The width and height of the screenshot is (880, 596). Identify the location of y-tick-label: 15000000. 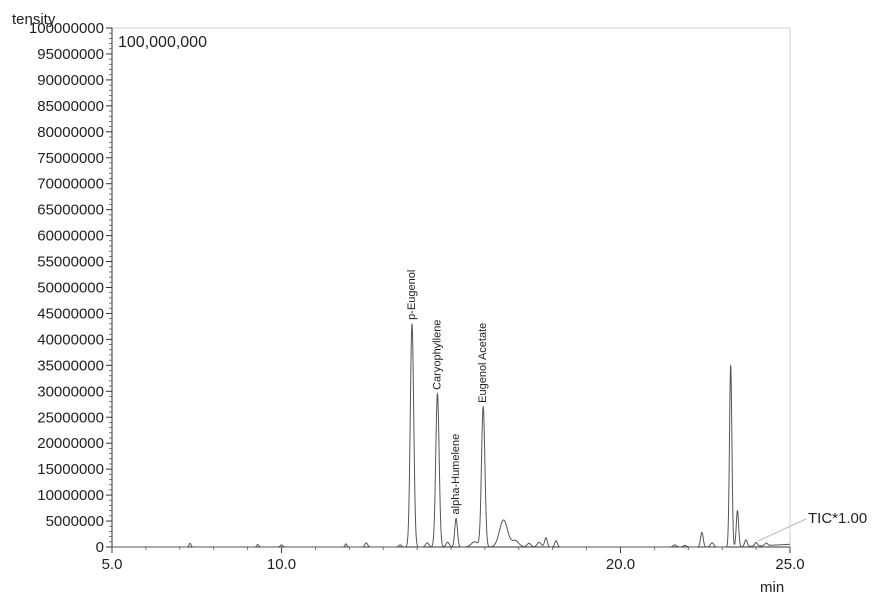
(70, 469).